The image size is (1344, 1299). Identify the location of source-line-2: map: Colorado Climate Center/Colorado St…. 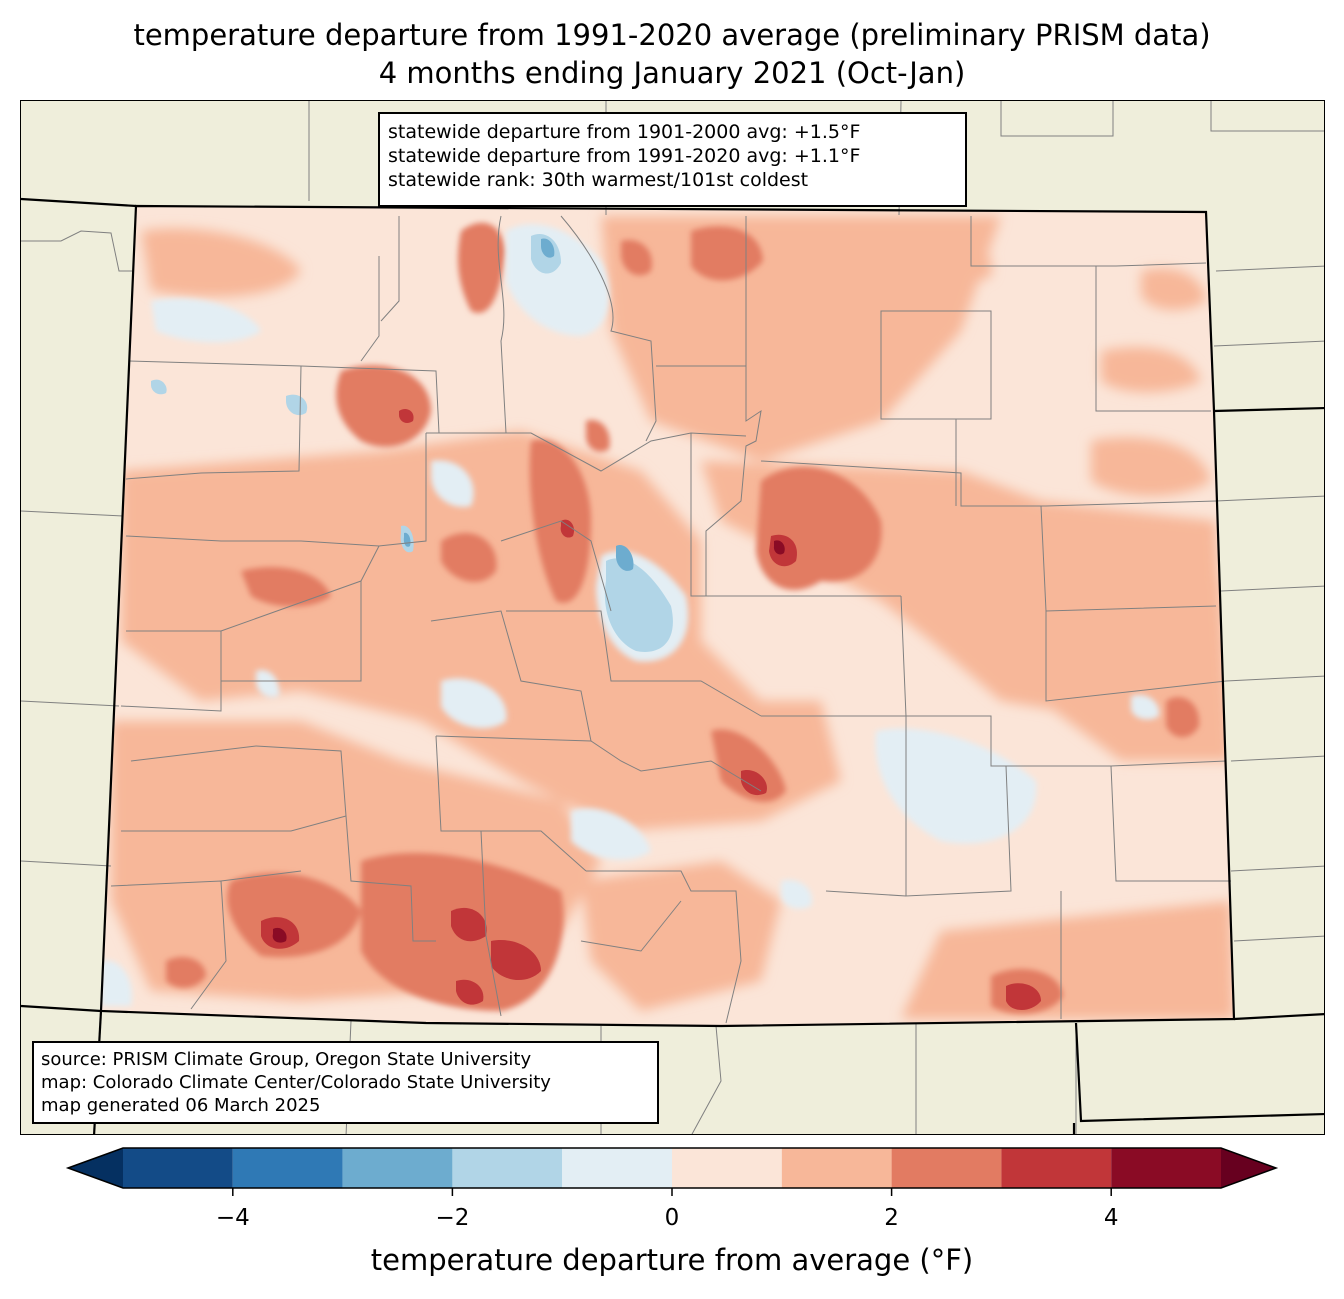
(296, 1082).